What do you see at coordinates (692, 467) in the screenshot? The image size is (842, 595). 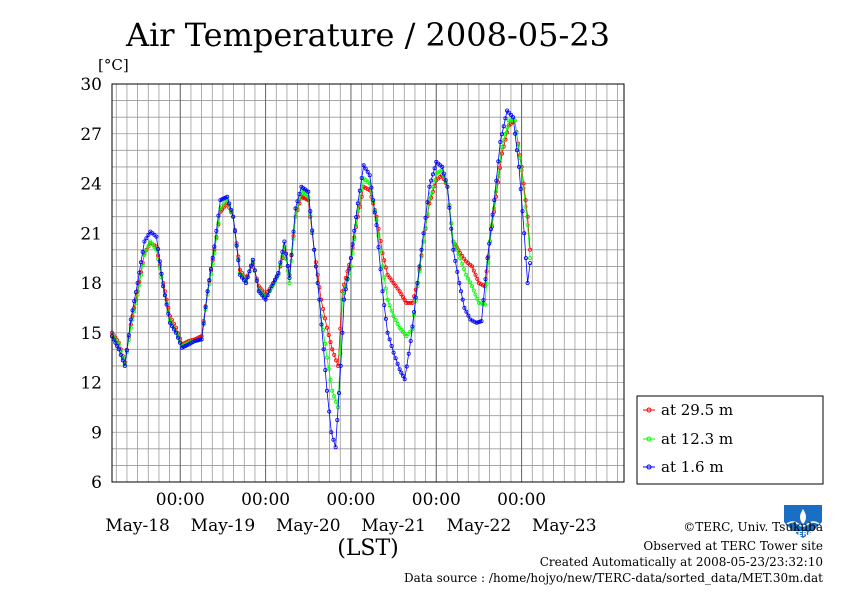 I see `legend-label-1-6m: at 1.6 m` at bounding box center [692, 467].